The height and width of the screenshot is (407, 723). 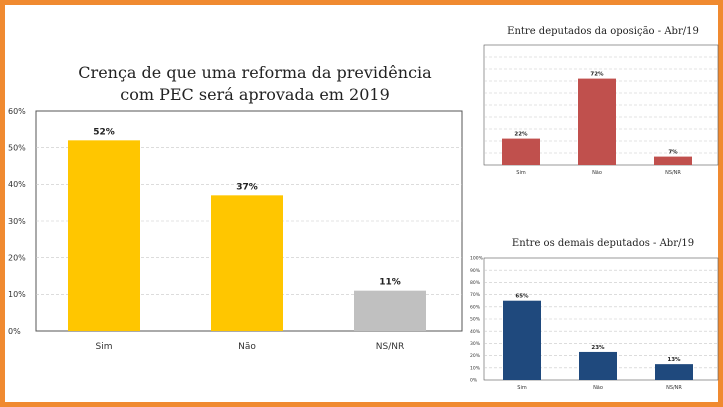 I want to click on opposition-category-label: NS/NR, so click(x=673, y=173).